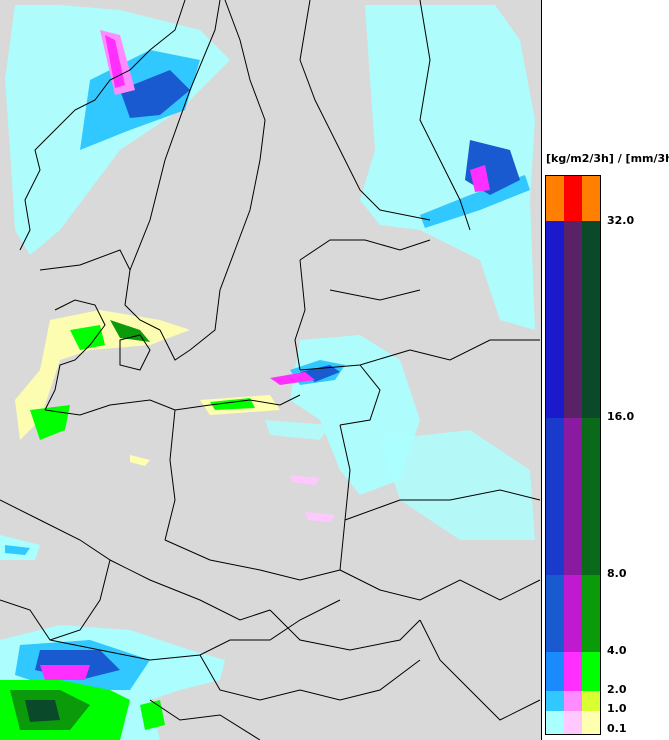 The width and height of the screenshot is (669, 740). I want to click on border-hungary-south, so click(310, 677).